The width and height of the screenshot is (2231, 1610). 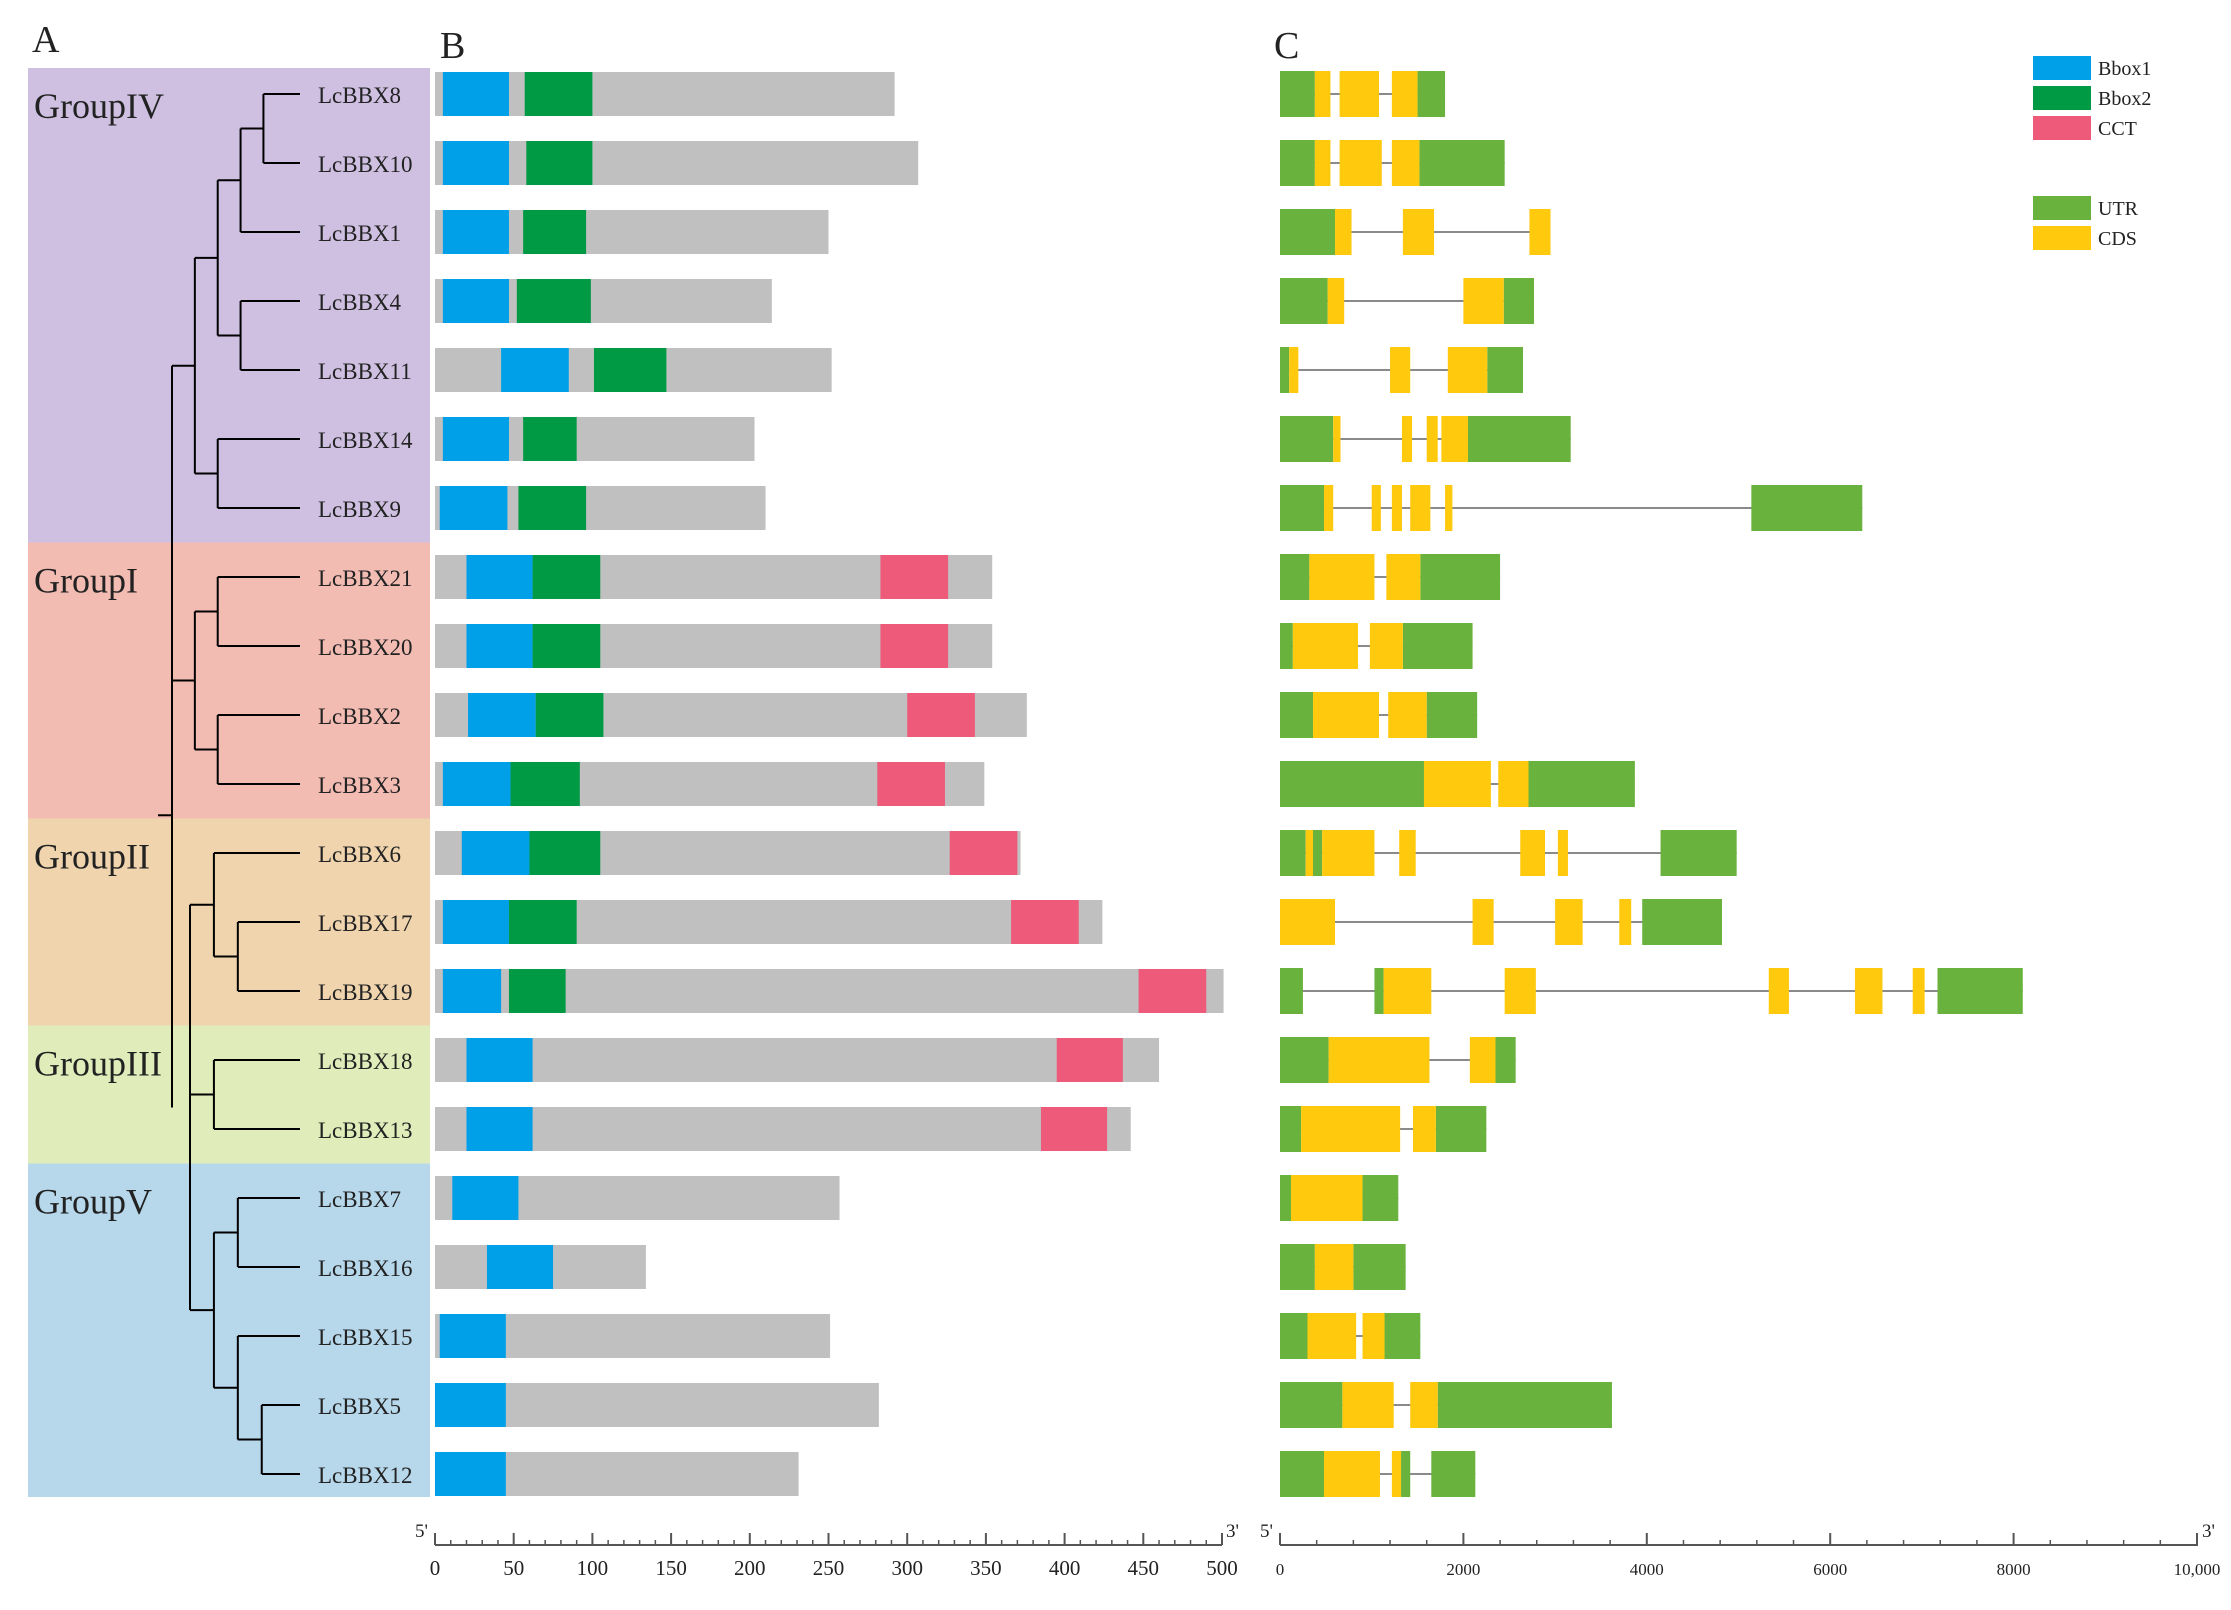 I want to click on panel-label-a: A, so click(x=46, y=40).